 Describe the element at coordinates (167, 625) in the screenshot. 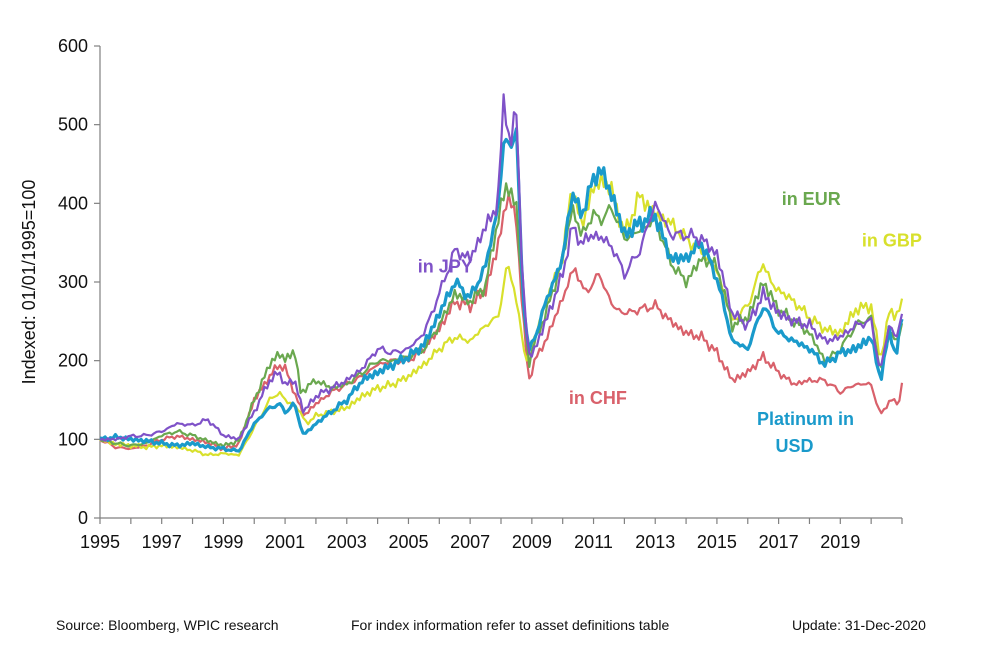

I see `footer-source: Source: Bloomberg, WPIC research` at that location.